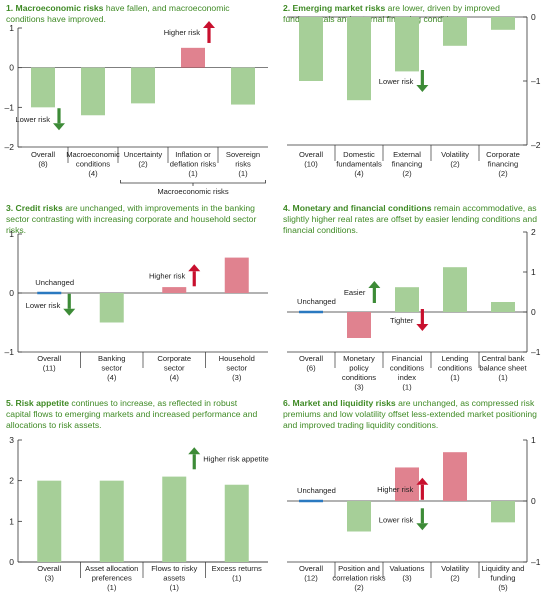 The width and height of the screenshot is (550, 592). I want to click on panel-3-annotation-label: Lower risk, so click(43, 305).